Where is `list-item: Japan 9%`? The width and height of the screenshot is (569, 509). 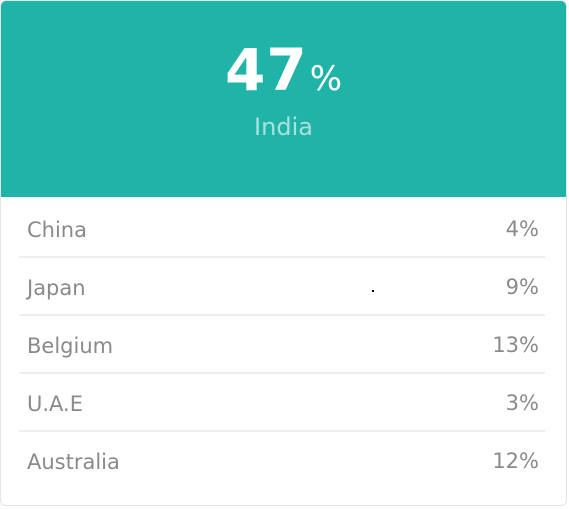
list-item: Japan 9% is located at coordinates (282, 287).